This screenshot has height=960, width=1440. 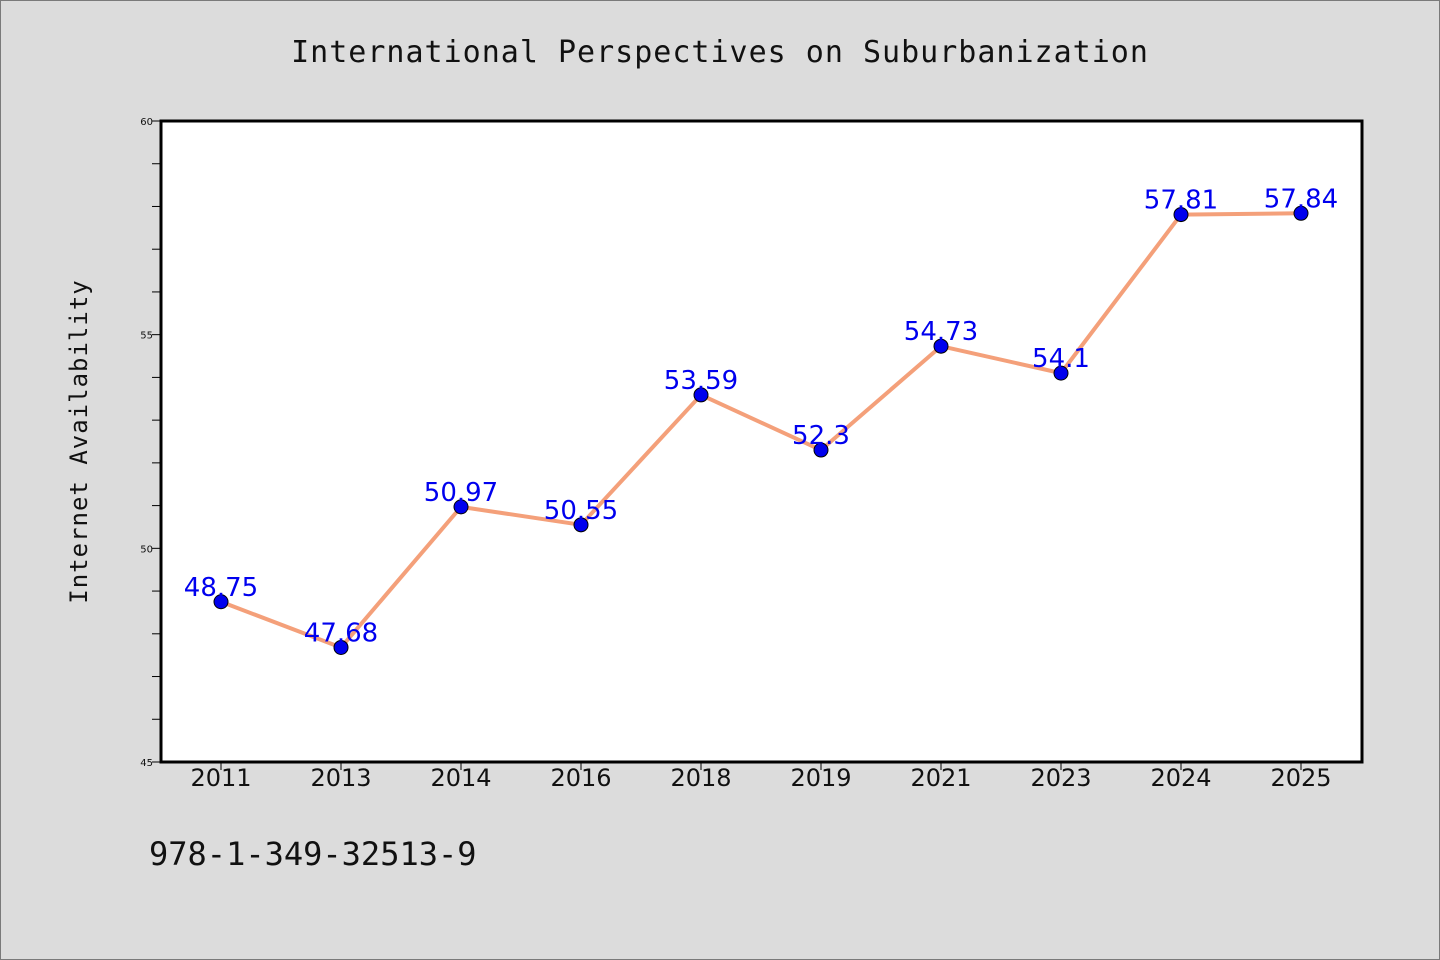 I want to click on data-label: 57.81, so click(x=1181, y=201).